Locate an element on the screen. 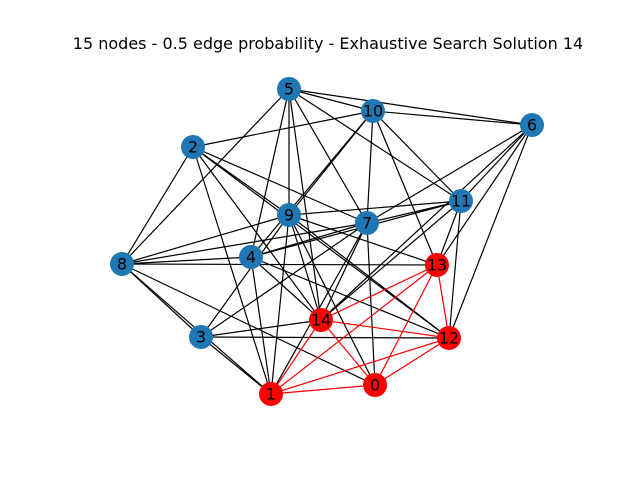 The height and width of the screenshot is (480, 640). node-label: 13 is located at coordinates (437, 265).